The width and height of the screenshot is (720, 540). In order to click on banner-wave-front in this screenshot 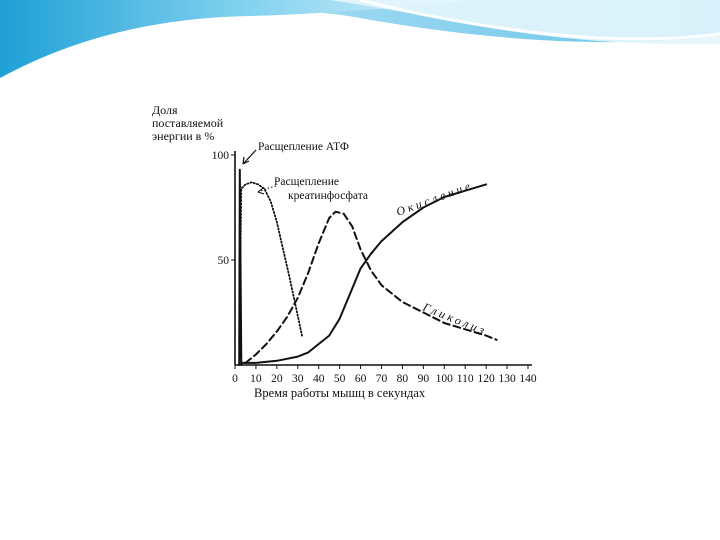, I will do `click(235, 39)`.